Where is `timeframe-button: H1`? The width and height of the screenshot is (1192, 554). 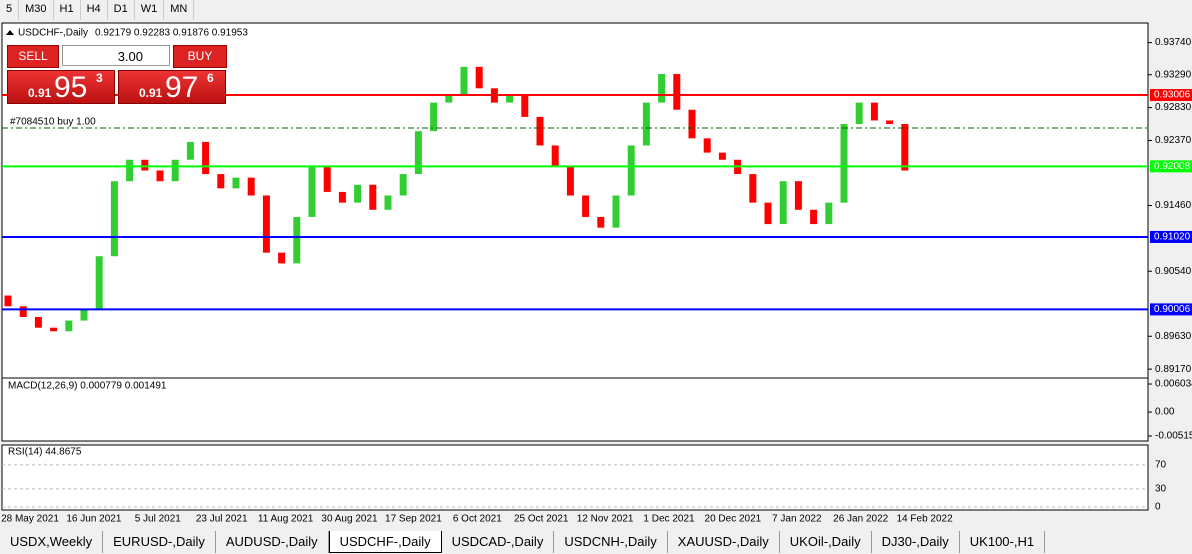
timeframe-button: H1 is located at coordinates (67, 10).